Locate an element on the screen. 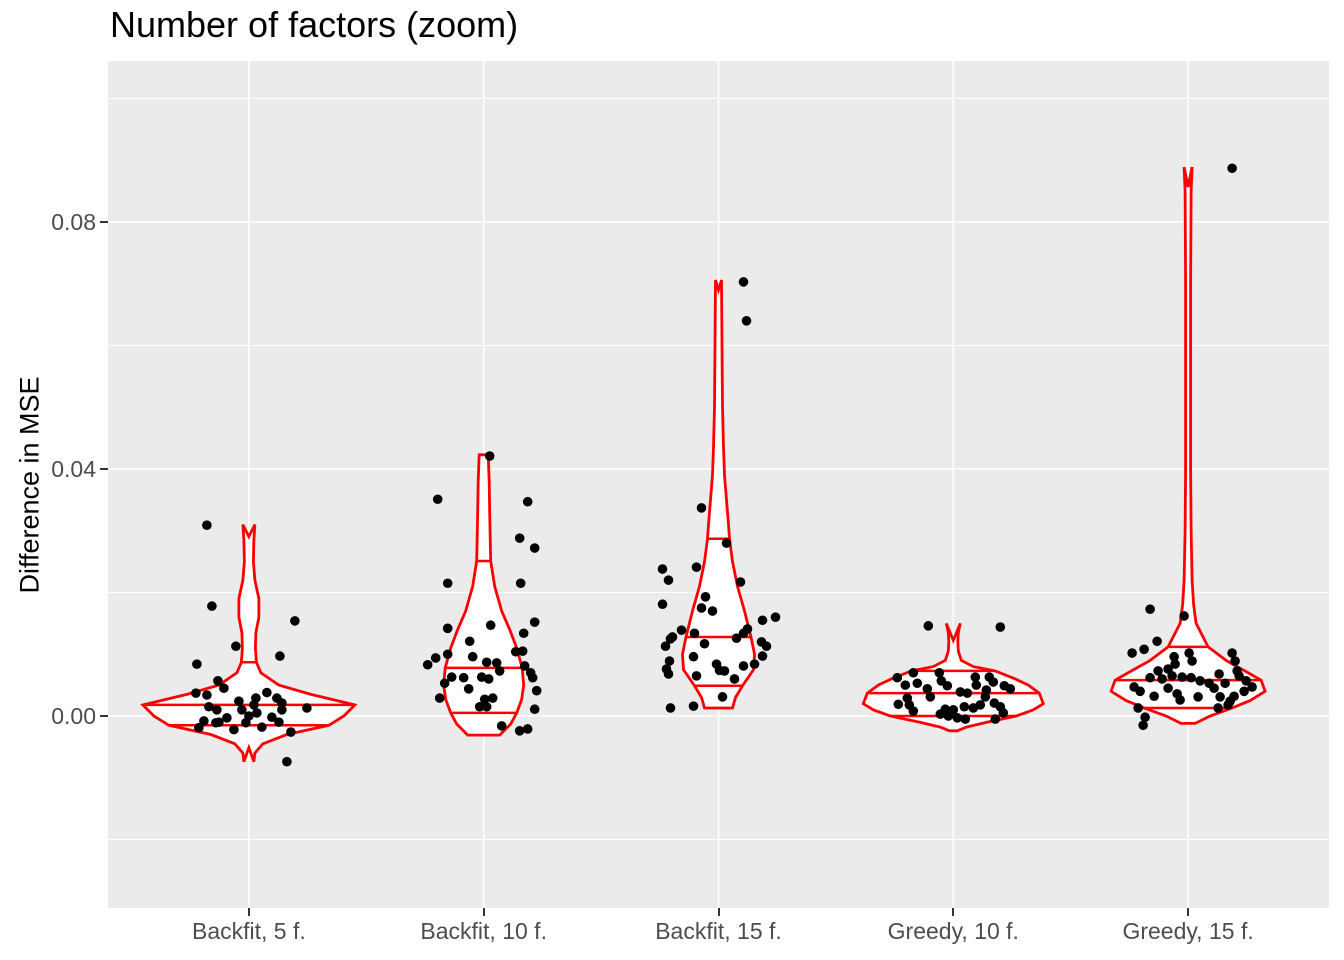 Image resolution: width=1344 pixels, height=960 pixels. x-axis-label: Backfit, 5 f. is located at coordinates (248, 931).